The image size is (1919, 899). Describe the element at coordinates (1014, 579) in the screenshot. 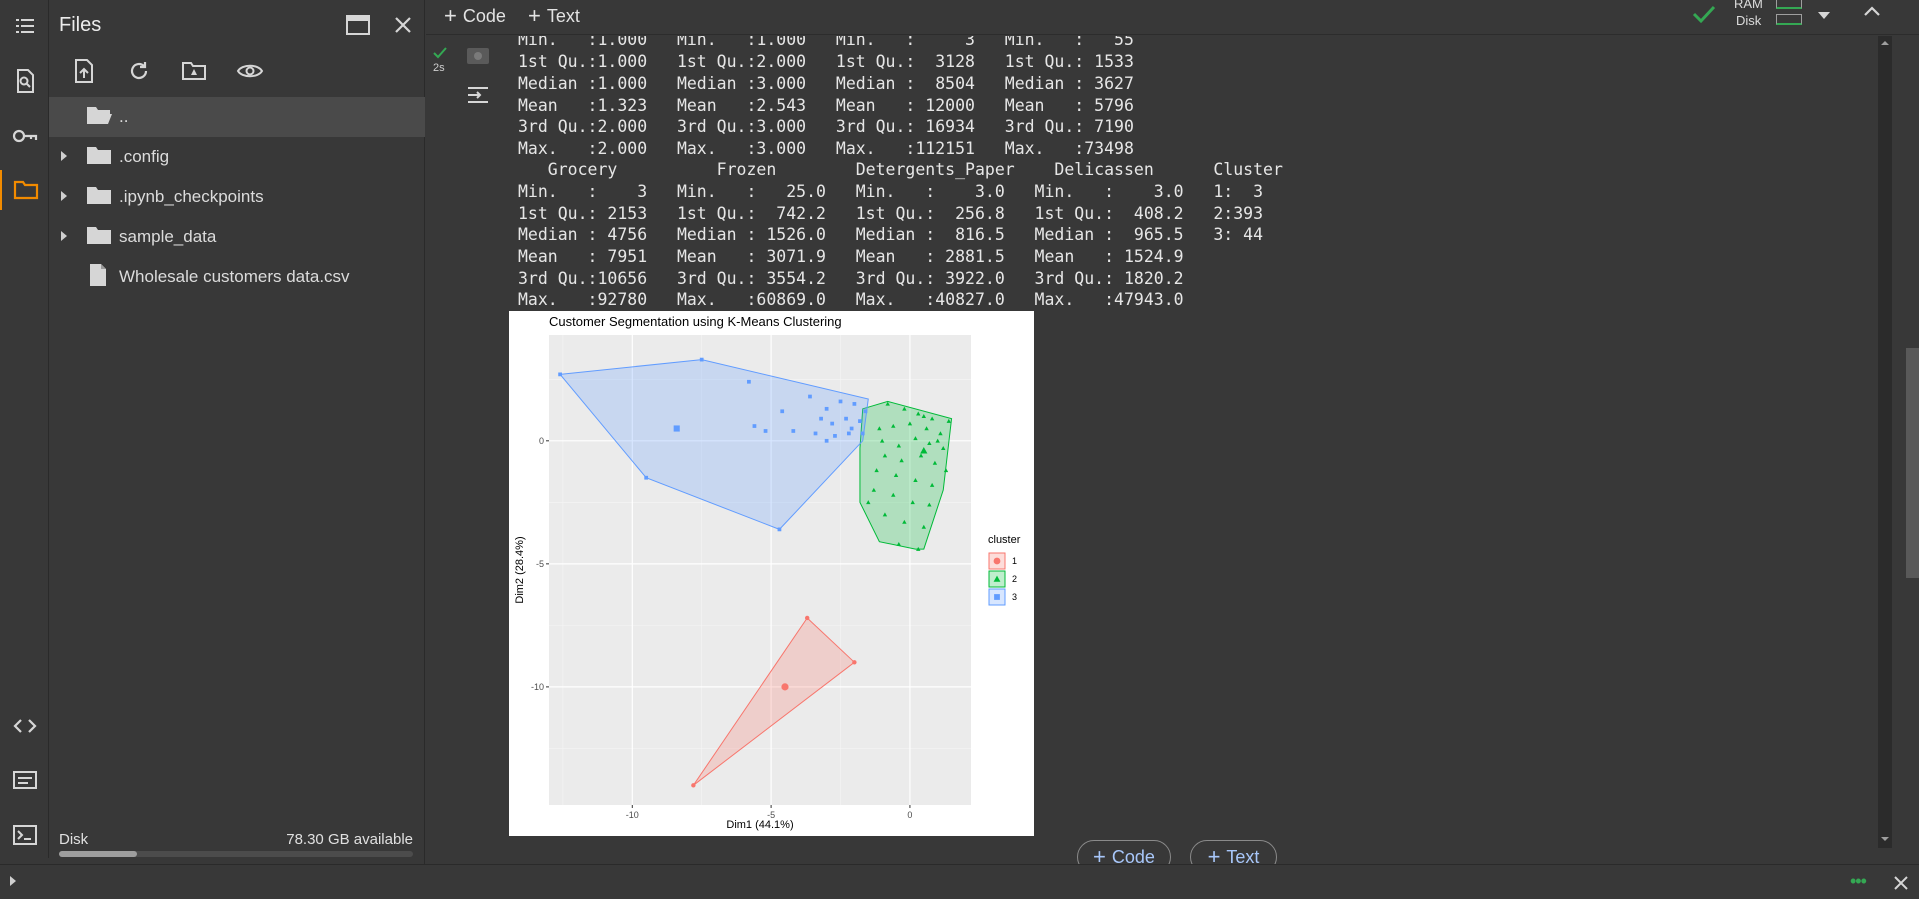

I see `legend-label-2: 2` at that location.